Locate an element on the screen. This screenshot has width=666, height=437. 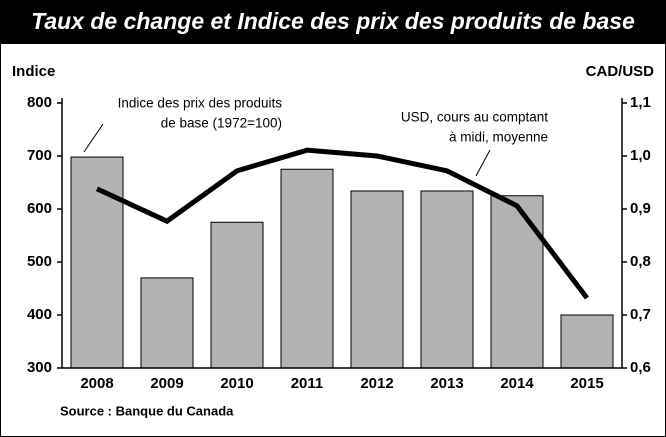
y-axis-label: Indice is located at coordinates (33, 71).